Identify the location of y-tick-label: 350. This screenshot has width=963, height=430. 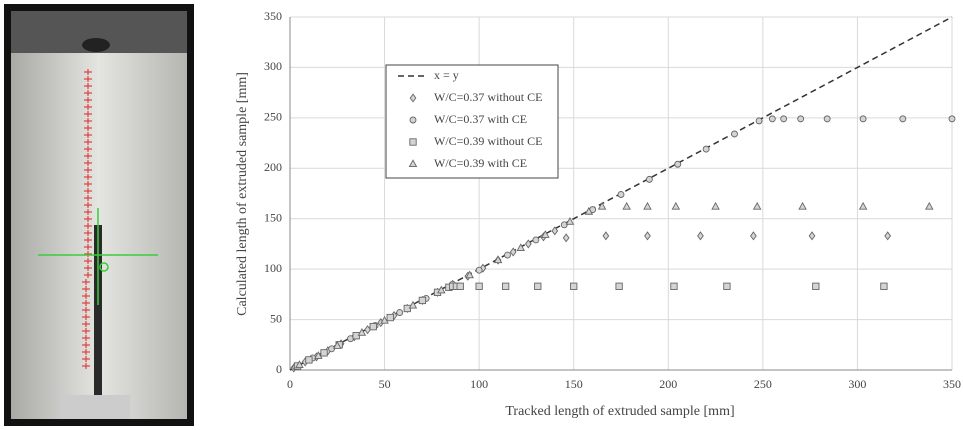
(273, 16).